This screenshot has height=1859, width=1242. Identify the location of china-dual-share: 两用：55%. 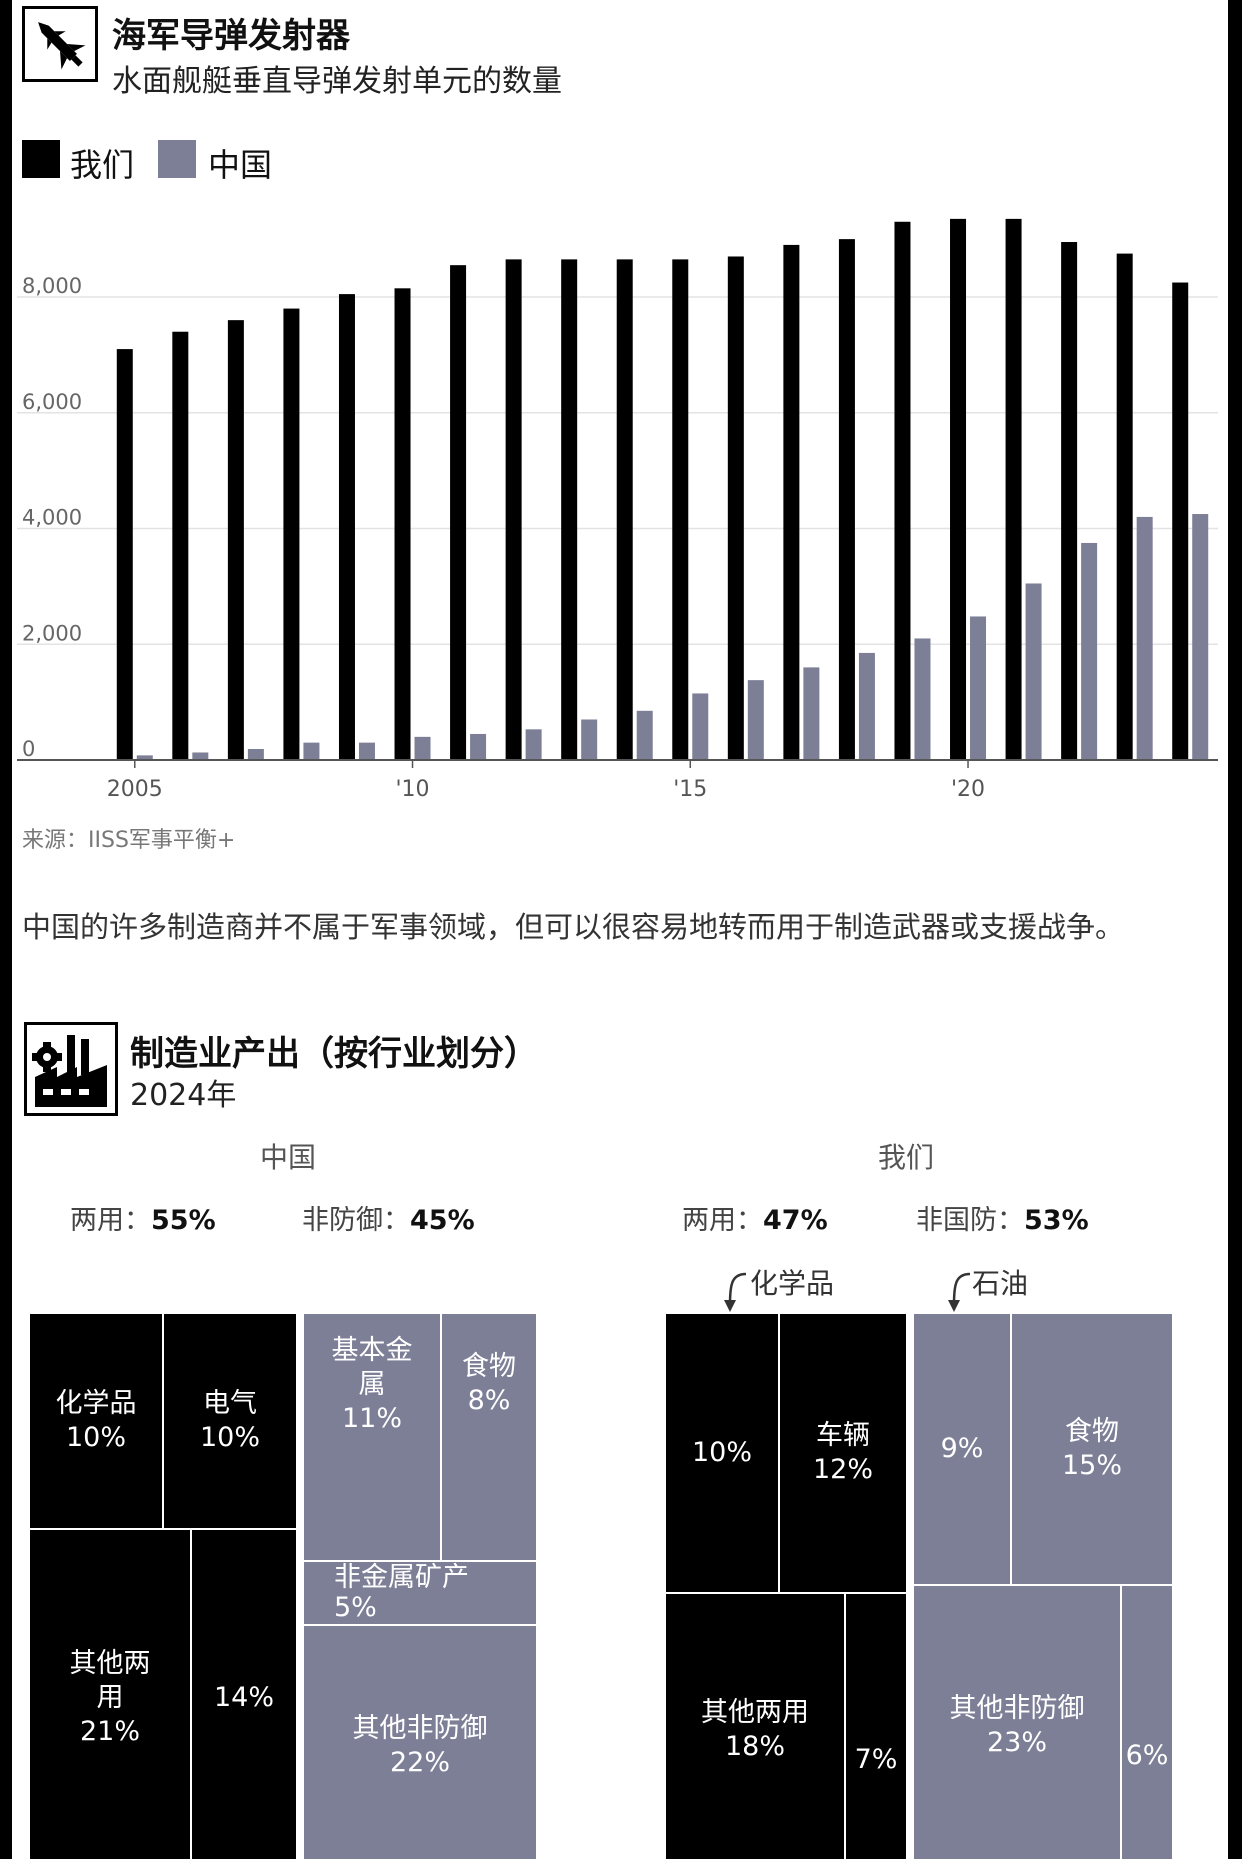
(143, 1217).